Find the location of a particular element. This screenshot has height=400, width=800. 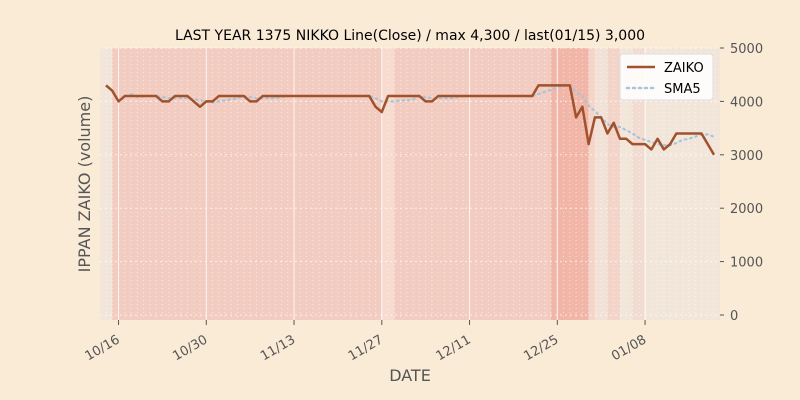

y-tick-label: 2000 is located at coordinates (746, 209).